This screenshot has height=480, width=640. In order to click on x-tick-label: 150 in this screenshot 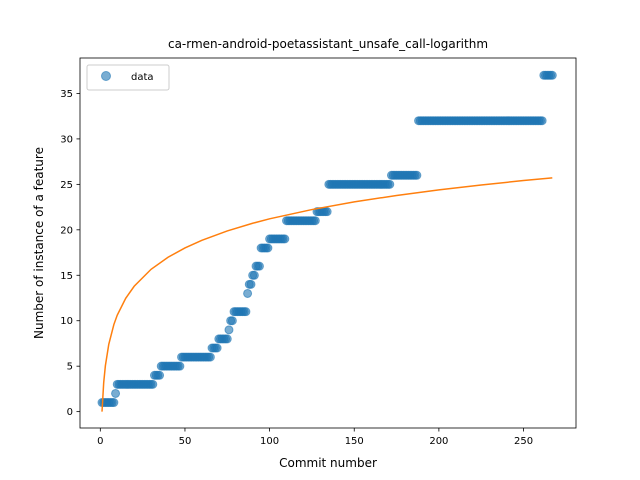, I will do `click(354, 441)`.